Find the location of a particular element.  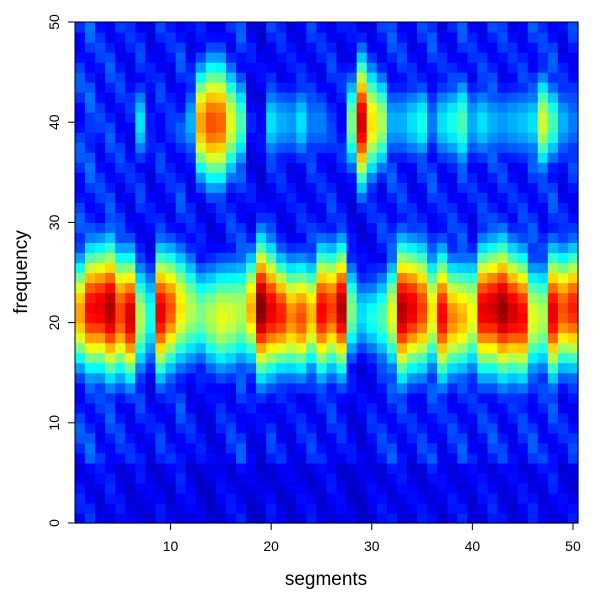

y-tick-label: 10 is located at coordinates (54, 423).